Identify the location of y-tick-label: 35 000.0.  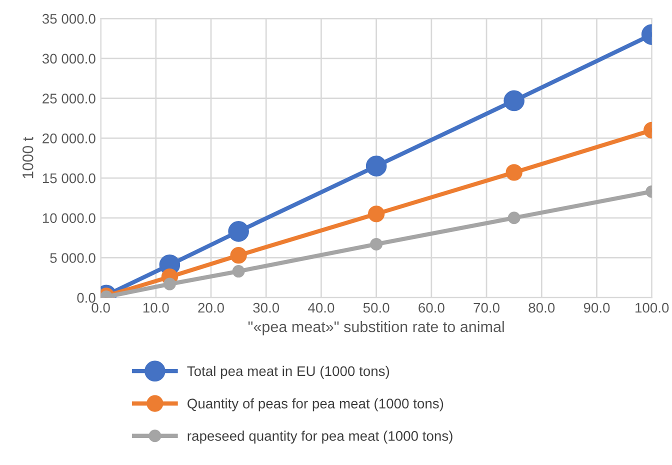
(69, 19).